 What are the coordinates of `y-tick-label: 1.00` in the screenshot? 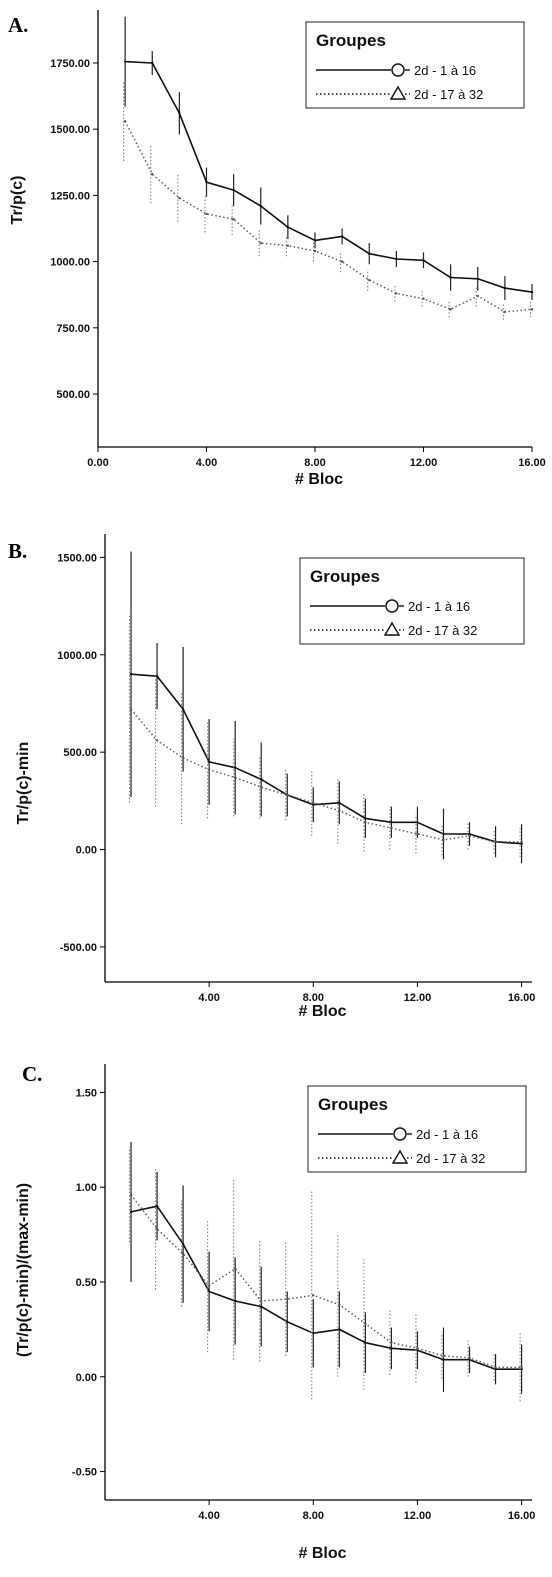 It's located at (86, 1188).